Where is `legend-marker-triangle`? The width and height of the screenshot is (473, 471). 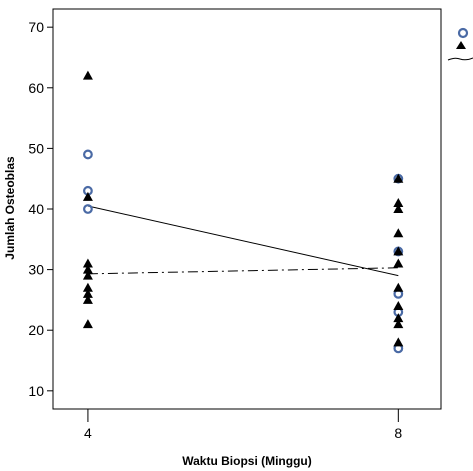 legend-marker-triangle is located at coordinates (461, 45).